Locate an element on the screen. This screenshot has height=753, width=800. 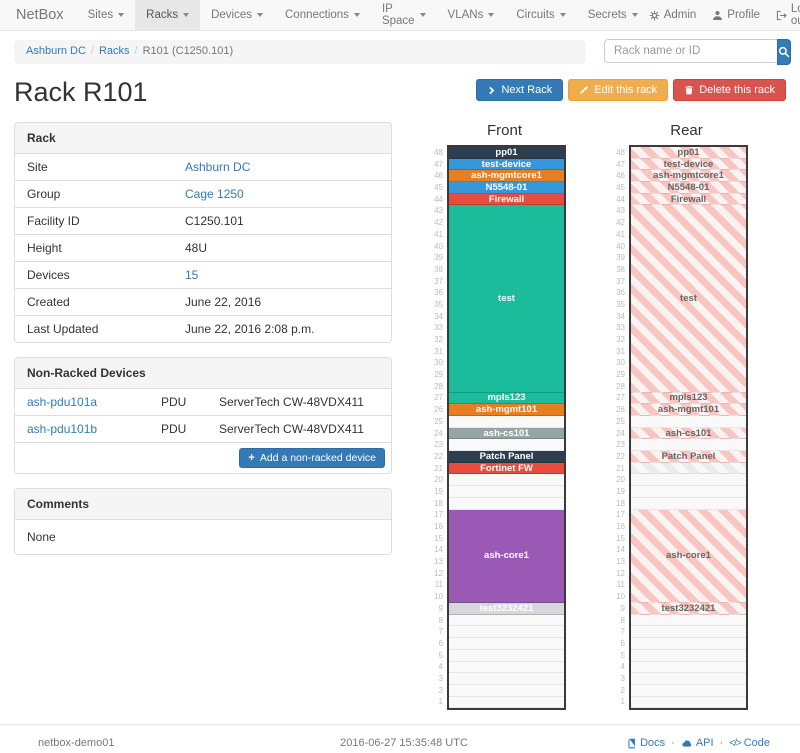
unit-number: 36 is located at coordinates (438, 293).